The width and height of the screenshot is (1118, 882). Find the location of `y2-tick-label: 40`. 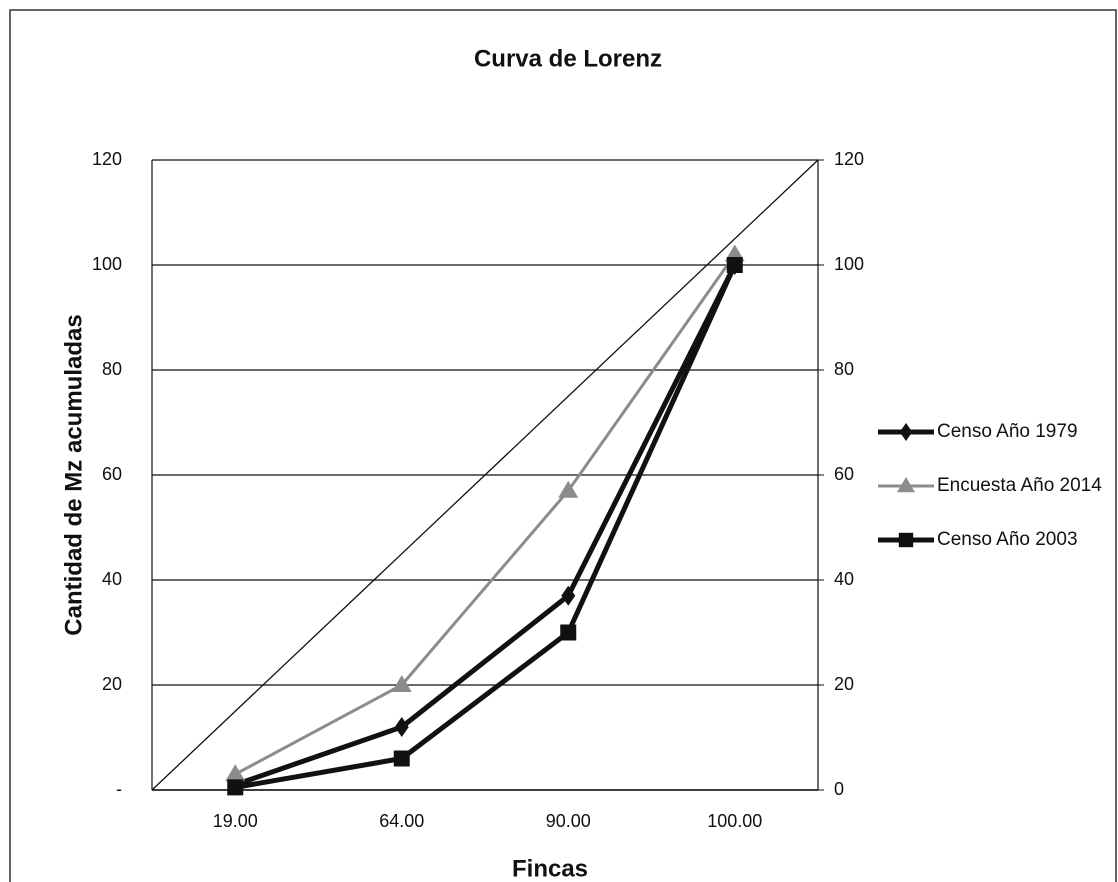

y2-tick-label: 40 is located at coordinates (844, 579).